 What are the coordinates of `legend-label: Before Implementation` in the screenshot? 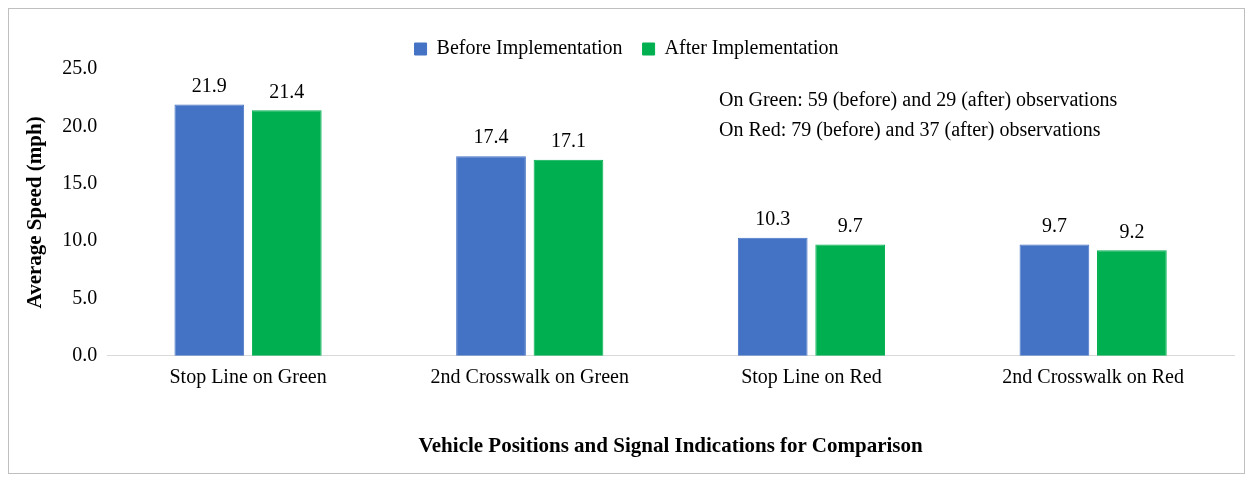 It's located at (529, 48).